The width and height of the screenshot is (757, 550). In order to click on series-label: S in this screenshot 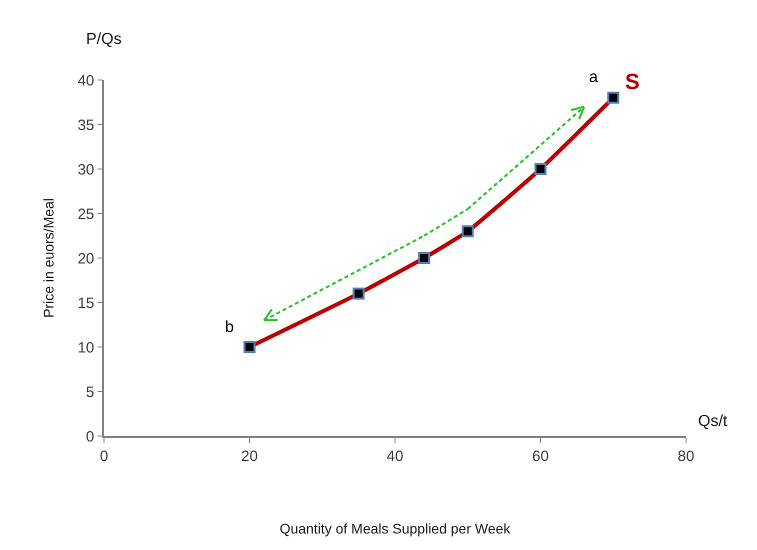, I will do `click(632, 81)`.